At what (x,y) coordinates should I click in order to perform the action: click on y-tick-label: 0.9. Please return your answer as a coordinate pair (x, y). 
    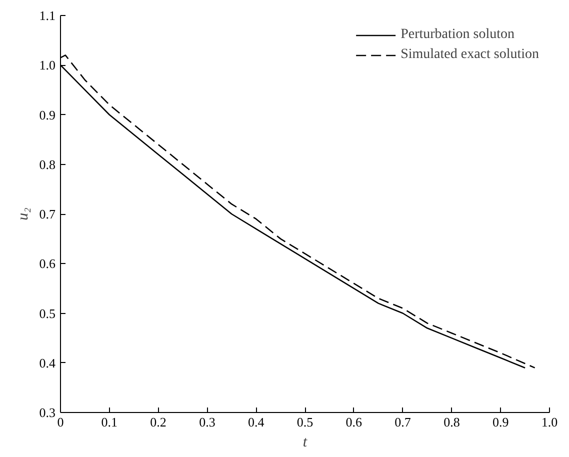
    Looking at the image, I should click on (47, 114).